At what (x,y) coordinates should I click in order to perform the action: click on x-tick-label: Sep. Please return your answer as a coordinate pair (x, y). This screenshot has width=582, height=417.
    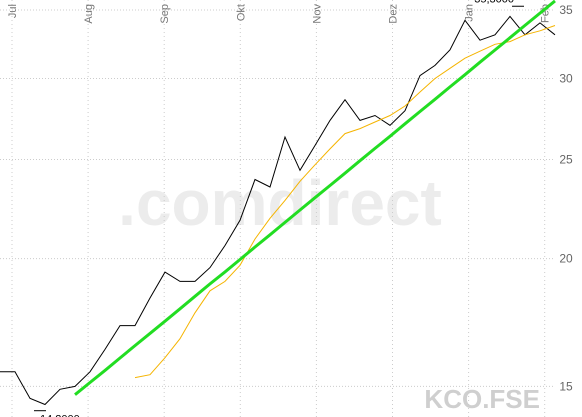
    Looking at the image, I should click on (165, 14).